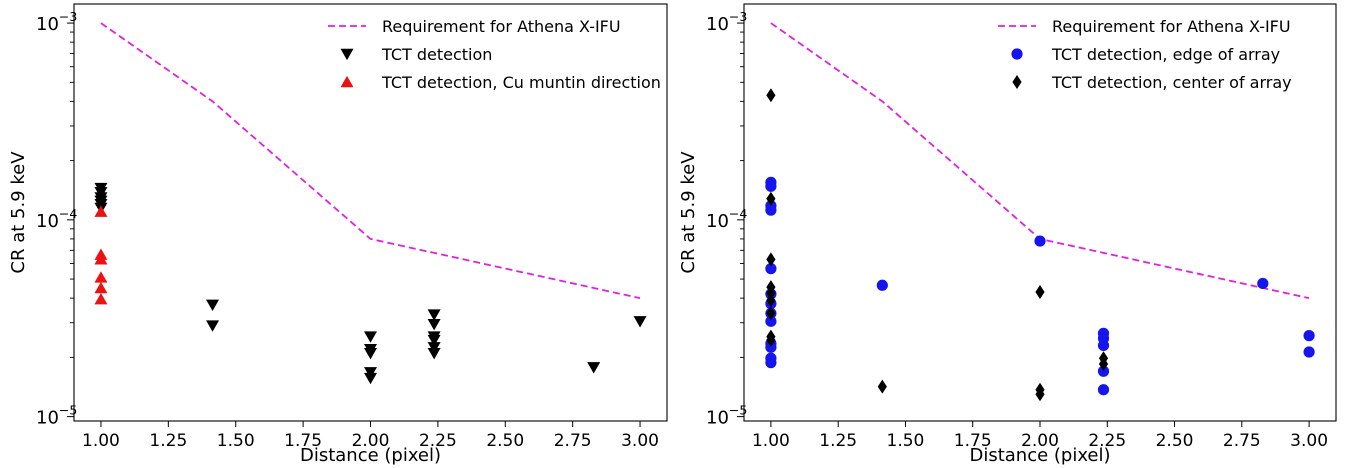  Describe the element at coordinates (1165, 54) in the screenshot. I see `legend-label: TCT detection, edge of array` at that location.